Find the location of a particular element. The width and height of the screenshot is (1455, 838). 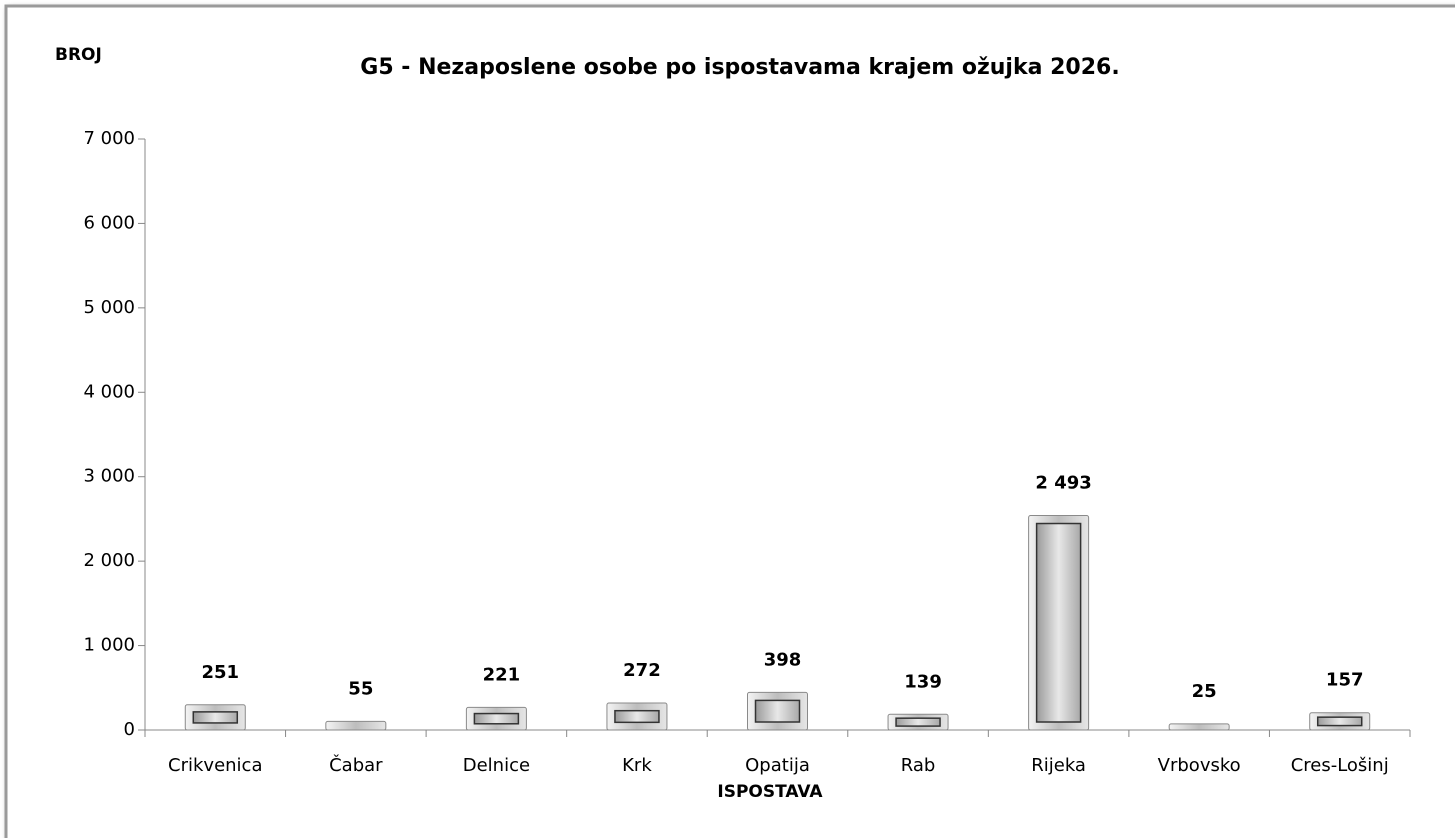

data-label: 2 493 is located at coordinates (1063, 483).